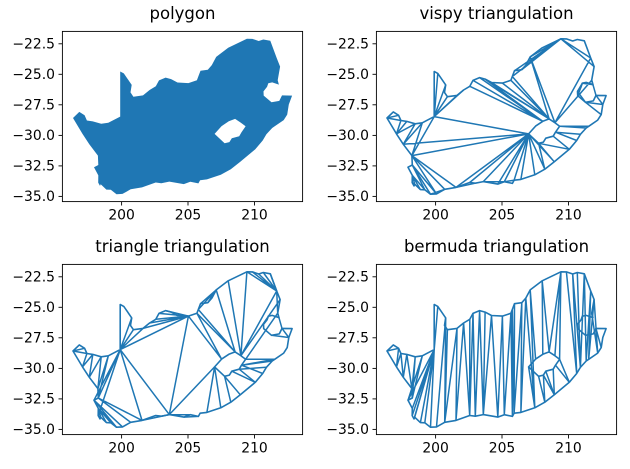  I want to click on country-polygon-fill, so click(183, 116).